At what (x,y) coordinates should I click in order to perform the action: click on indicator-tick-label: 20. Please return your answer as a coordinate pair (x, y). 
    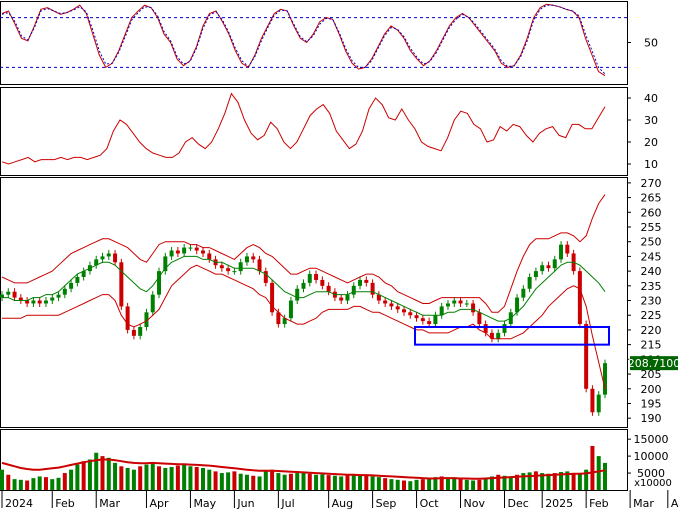
    Looking at the image, I should click on (651, 142).